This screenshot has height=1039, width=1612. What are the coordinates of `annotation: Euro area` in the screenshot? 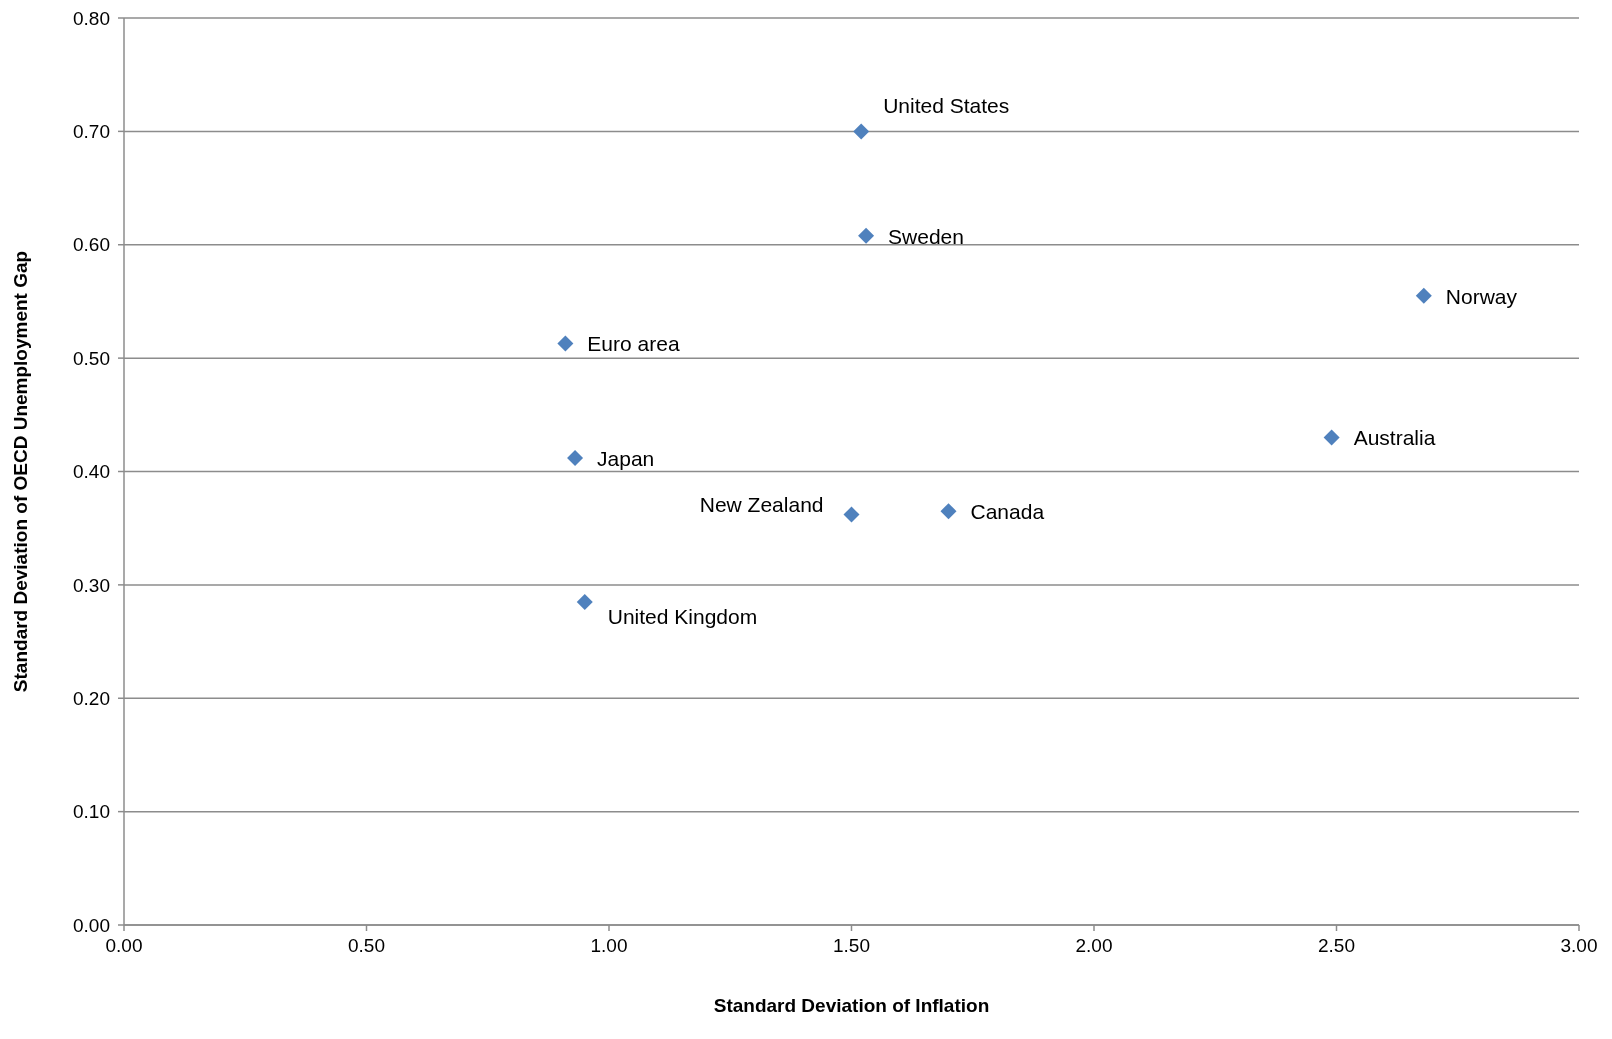 It's located at (633, 344).